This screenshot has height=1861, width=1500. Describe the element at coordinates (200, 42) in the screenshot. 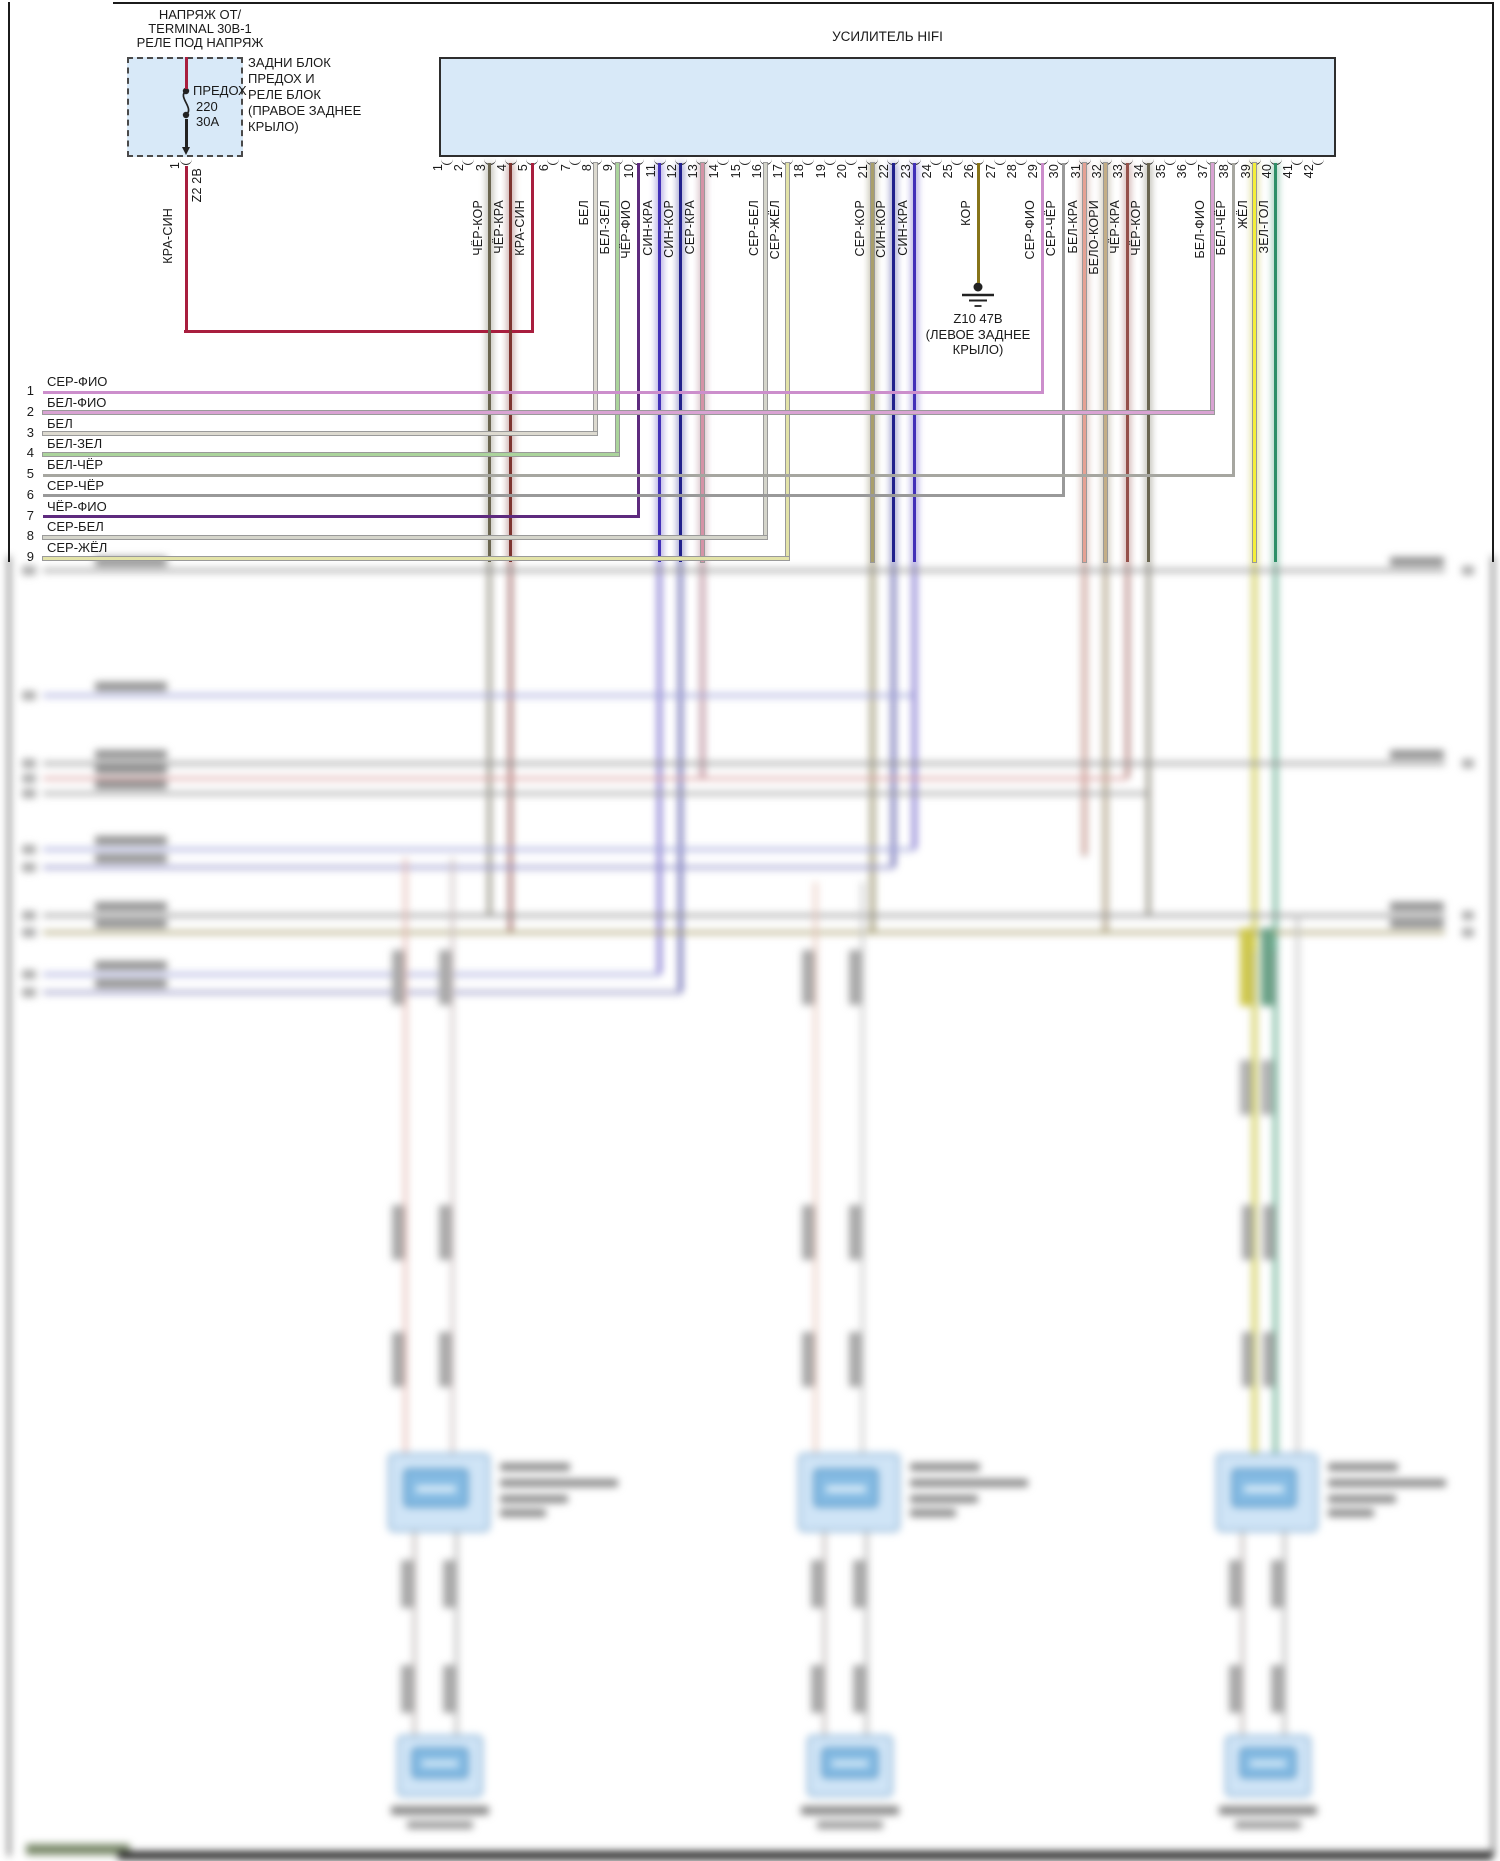

I see `power-source-header-line: РЕЛЕ ПОД НАПРЯЖ` at that location.